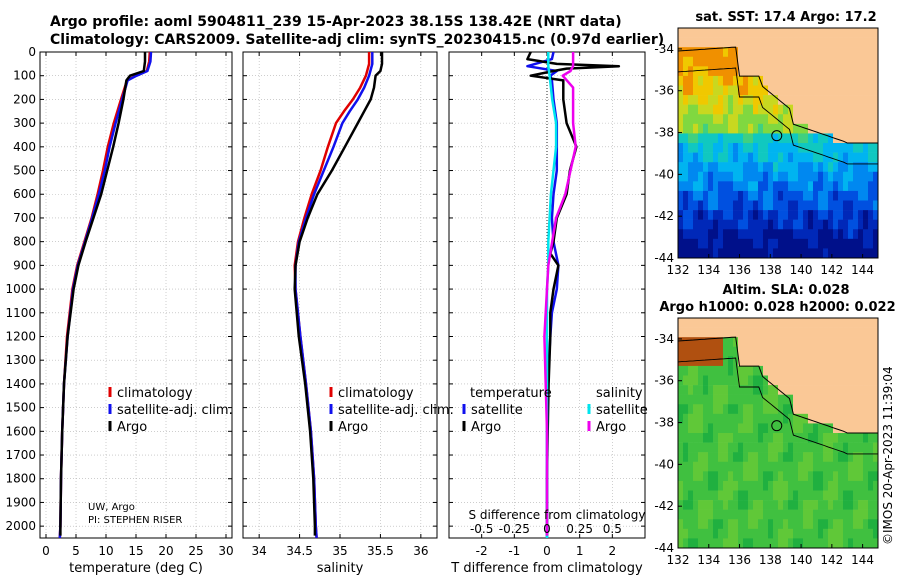  What do you see at coordinates (24, 242) in the screenshot?
I see `y-tick-label: 800` at bounding box center [24, 242].